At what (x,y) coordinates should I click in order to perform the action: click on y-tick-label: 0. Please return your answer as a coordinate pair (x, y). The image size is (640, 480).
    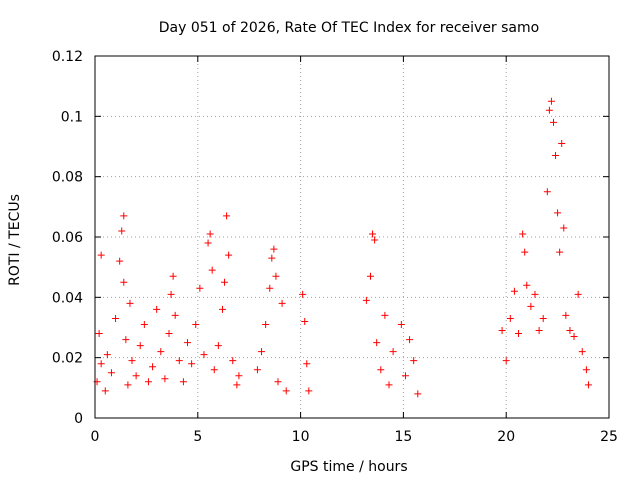
    Looking at the image, I should click on (78, 419).